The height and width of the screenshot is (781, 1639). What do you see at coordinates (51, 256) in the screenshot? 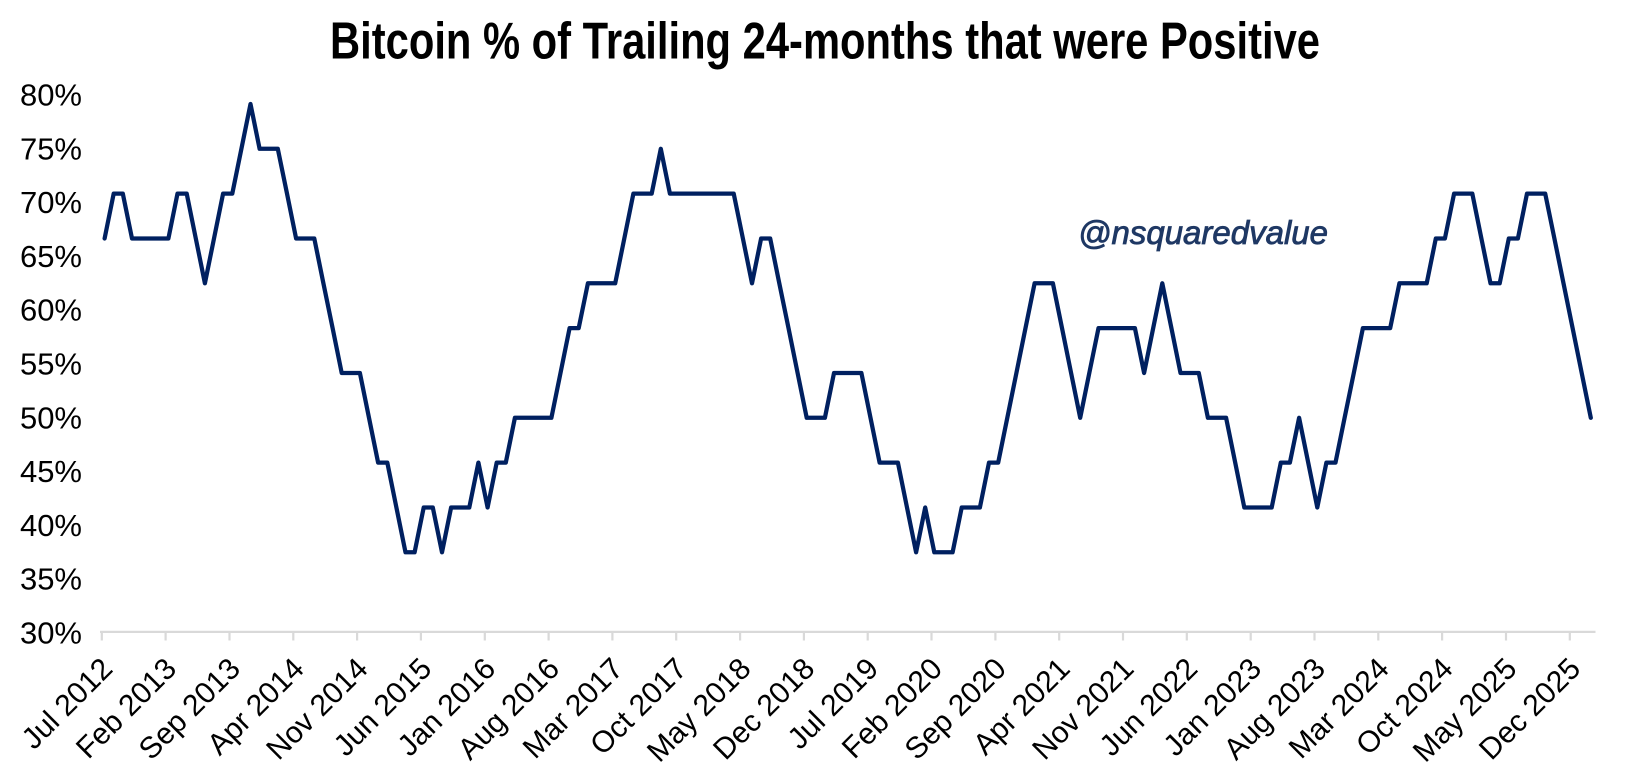
I see `svg-text: 65%` at bounding box center [51, 256].